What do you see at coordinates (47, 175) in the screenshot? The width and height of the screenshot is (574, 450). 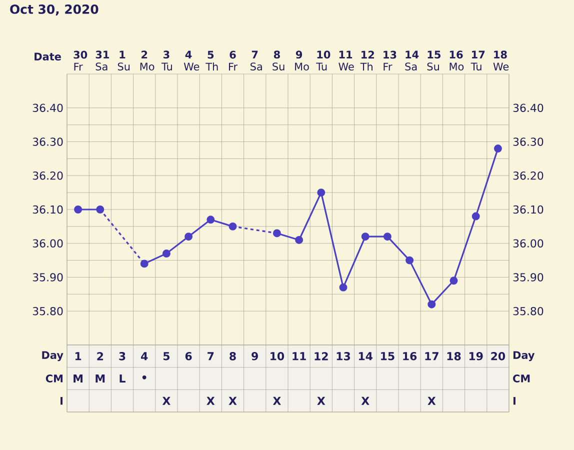 I see `y-tick-label: 36.20` at bounding box center [47, 175].